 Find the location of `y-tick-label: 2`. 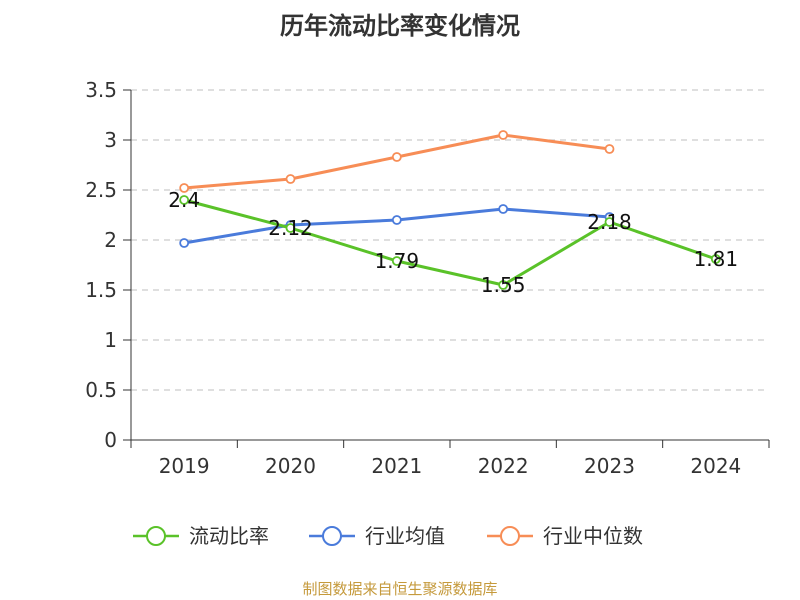

y-tick-label: 2 is located at coordinates (110, 240).